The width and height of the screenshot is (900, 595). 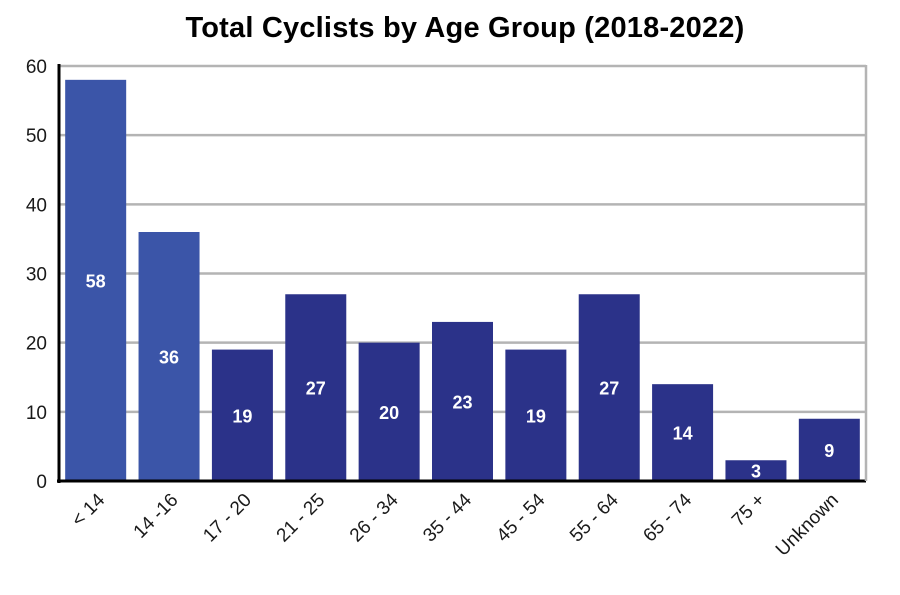 I want to click on y-tick-label: 20, so click(x=36, y=344).